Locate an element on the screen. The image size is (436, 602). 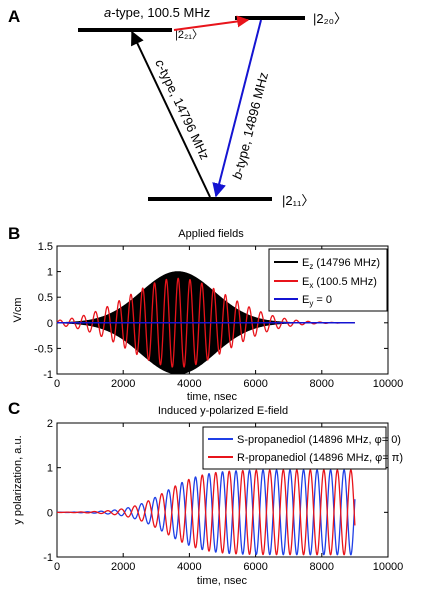
chart-c-x-tick-label: 0 is located at coordinates (57, 567).